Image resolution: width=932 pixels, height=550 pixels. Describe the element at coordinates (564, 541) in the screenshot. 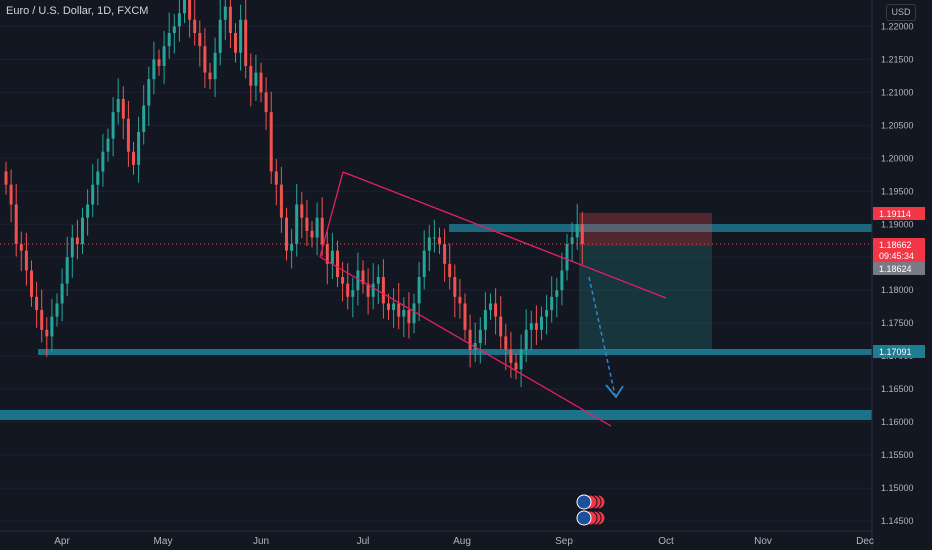

I see `x-tick-label: Sep` at that location.